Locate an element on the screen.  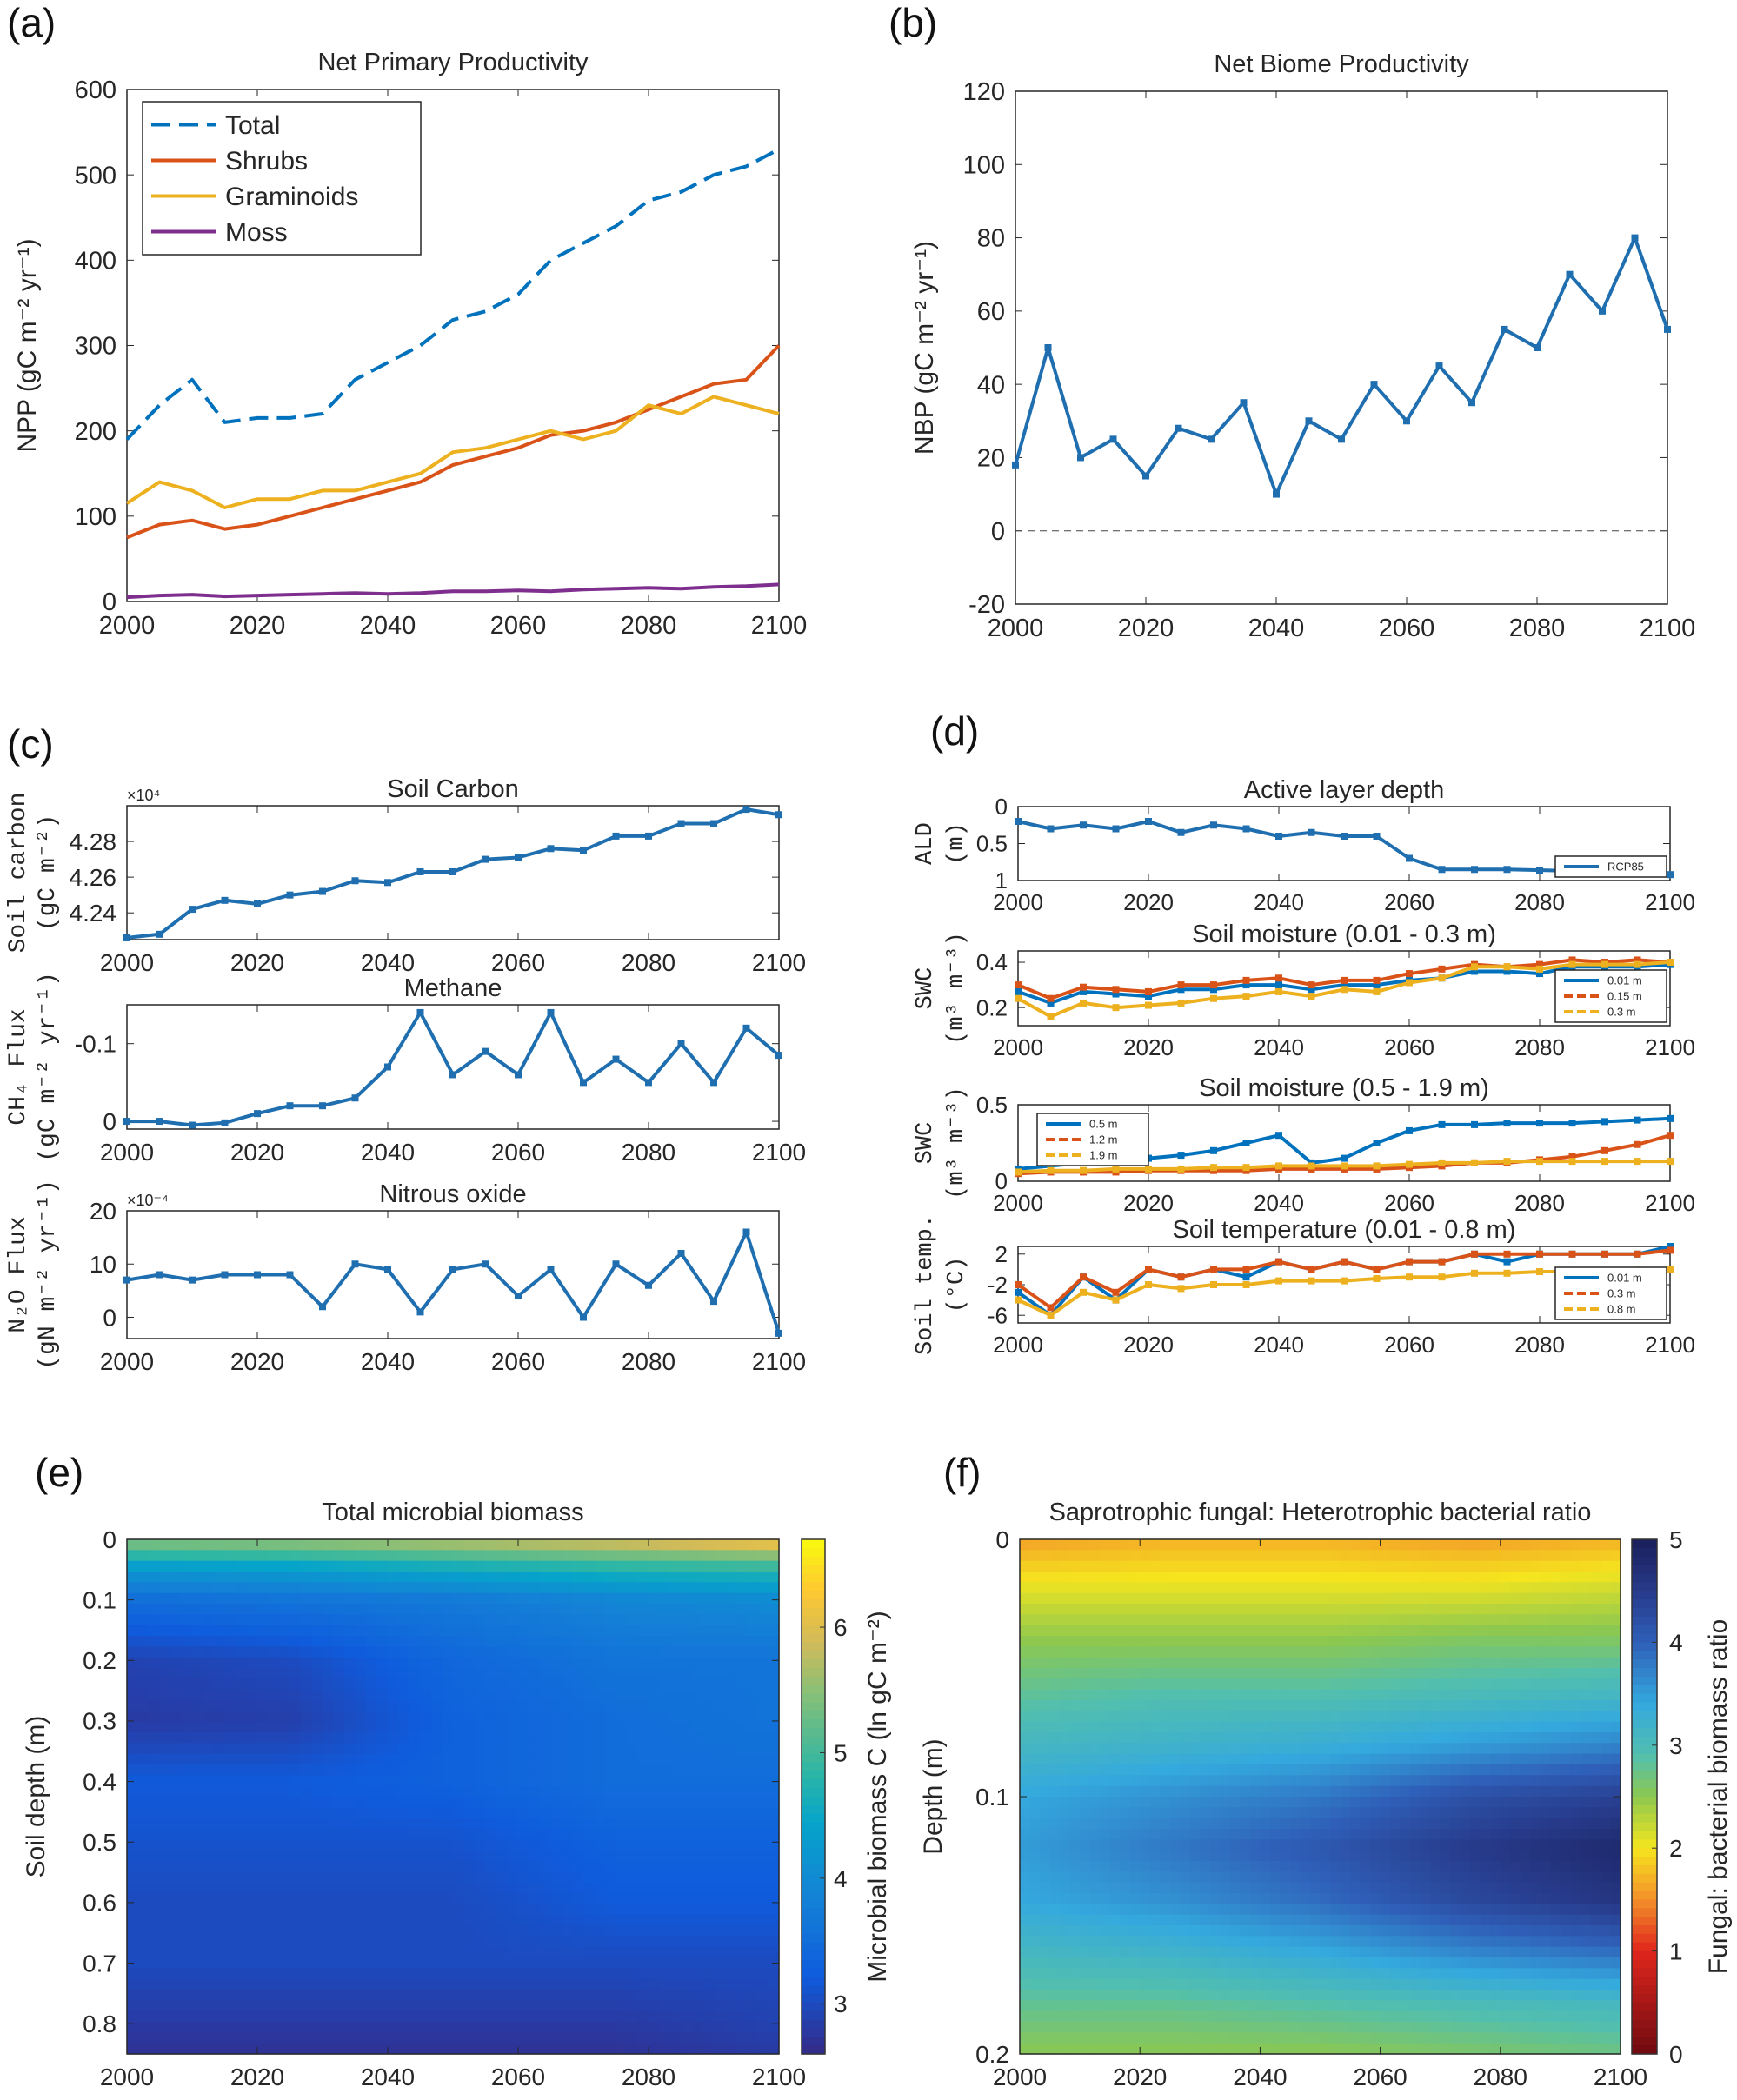
x-tick-label: 2000 is located at coordinates (127, 962).